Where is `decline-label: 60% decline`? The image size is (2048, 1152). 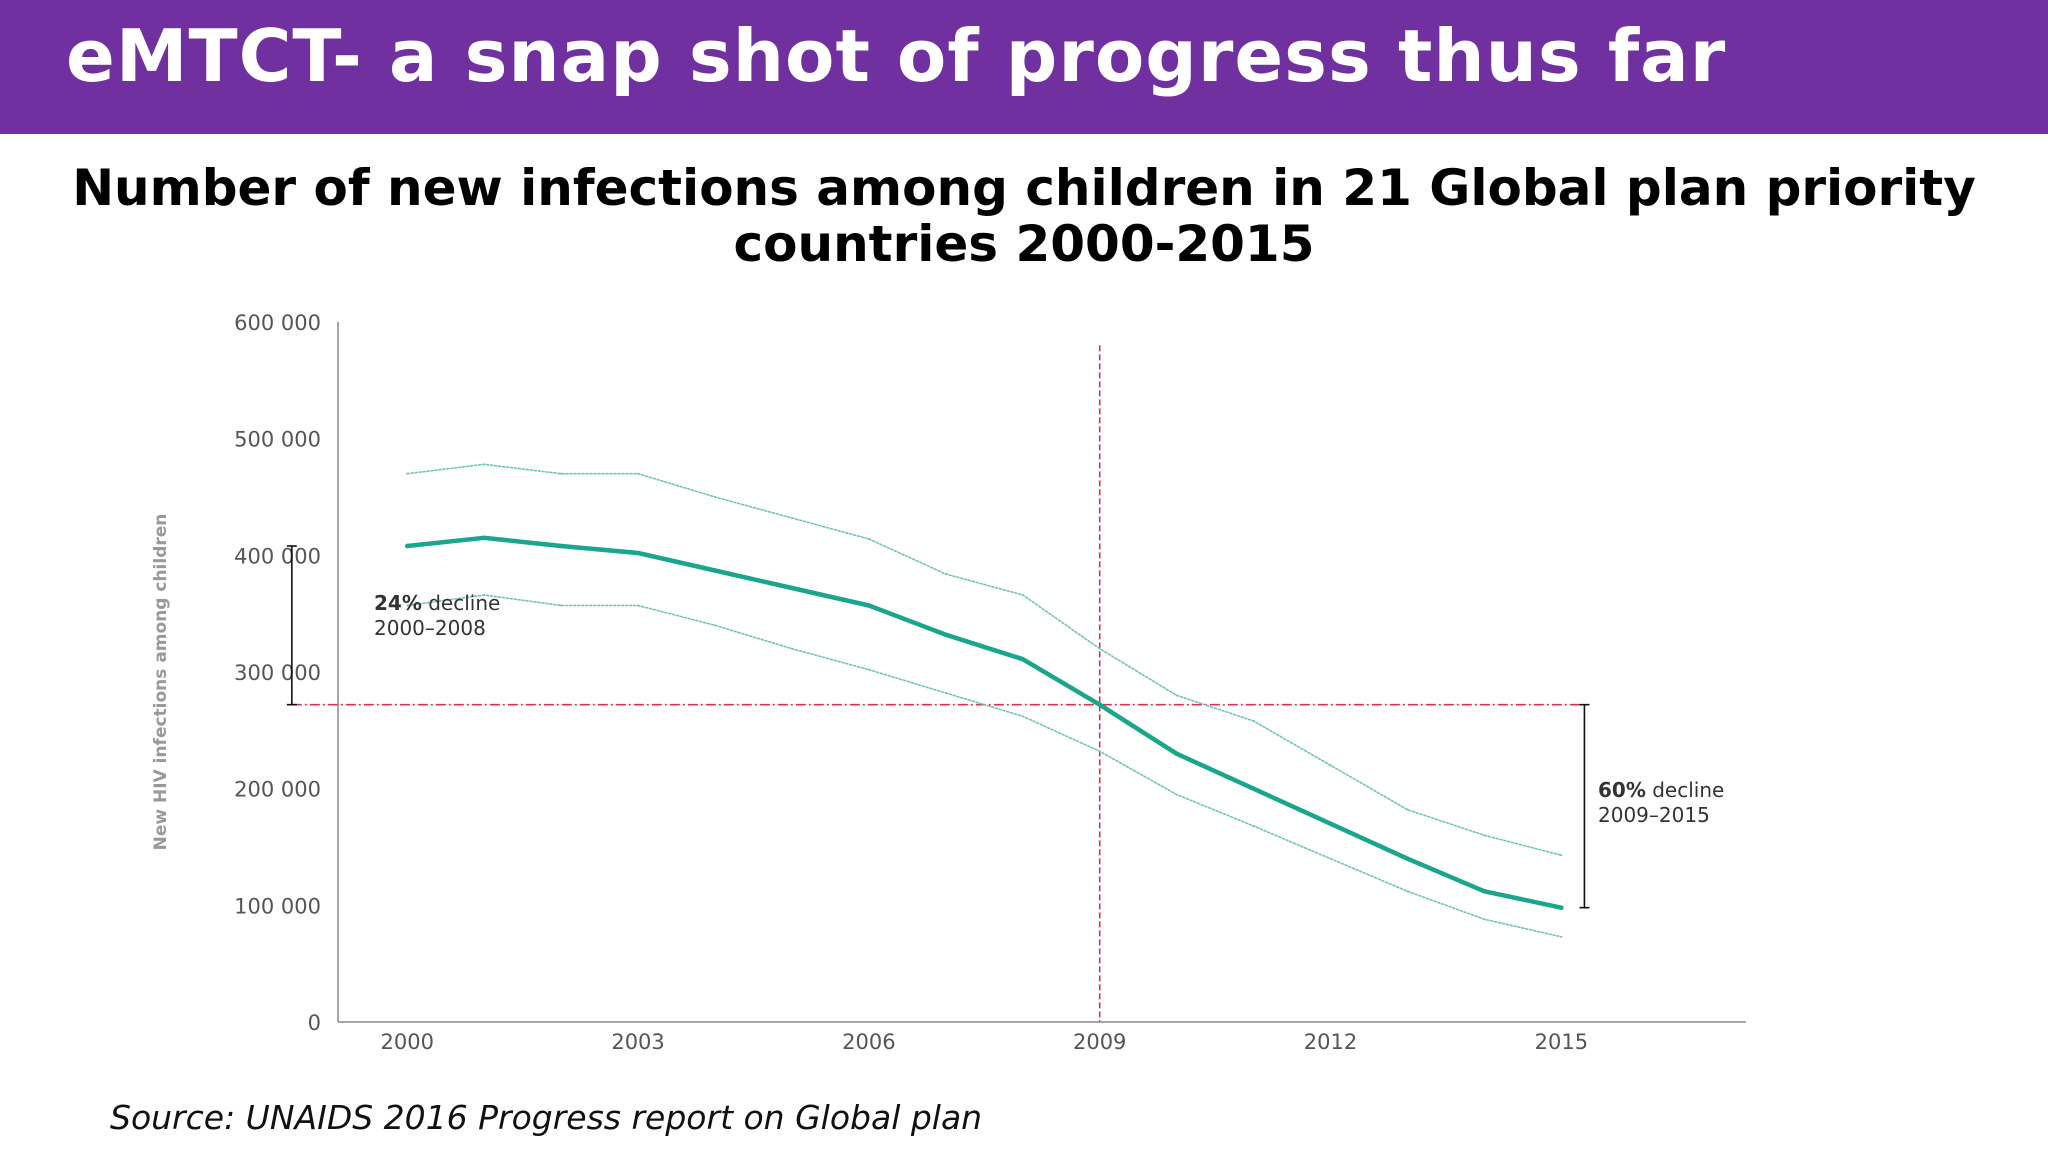 decline-label: 60% decline is located at coordinates (1661, 790).